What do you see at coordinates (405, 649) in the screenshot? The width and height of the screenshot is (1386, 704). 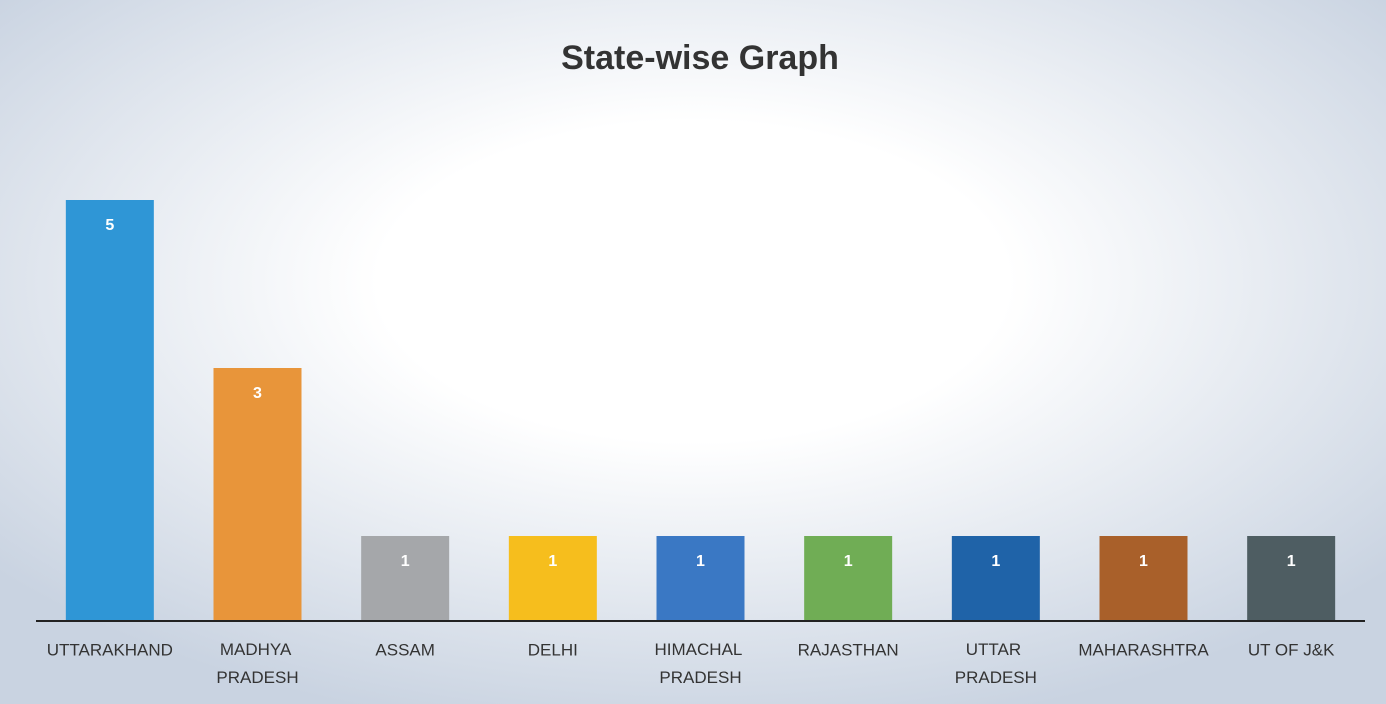 I see `x-tick-label: ASSAM` at bounding box center [405, 649].